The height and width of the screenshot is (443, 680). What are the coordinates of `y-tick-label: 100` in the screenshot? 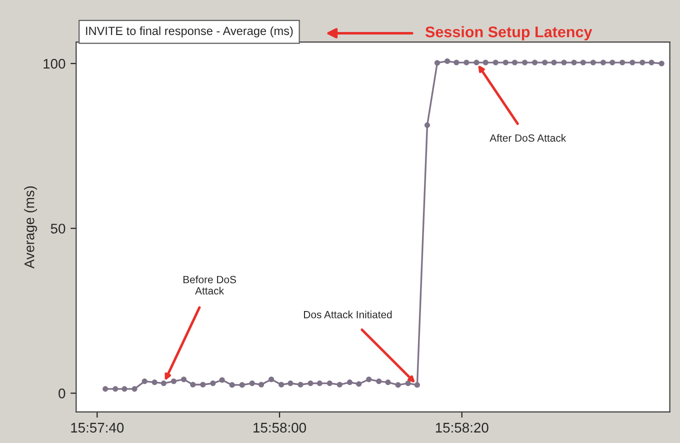 It's located at (55, 63).